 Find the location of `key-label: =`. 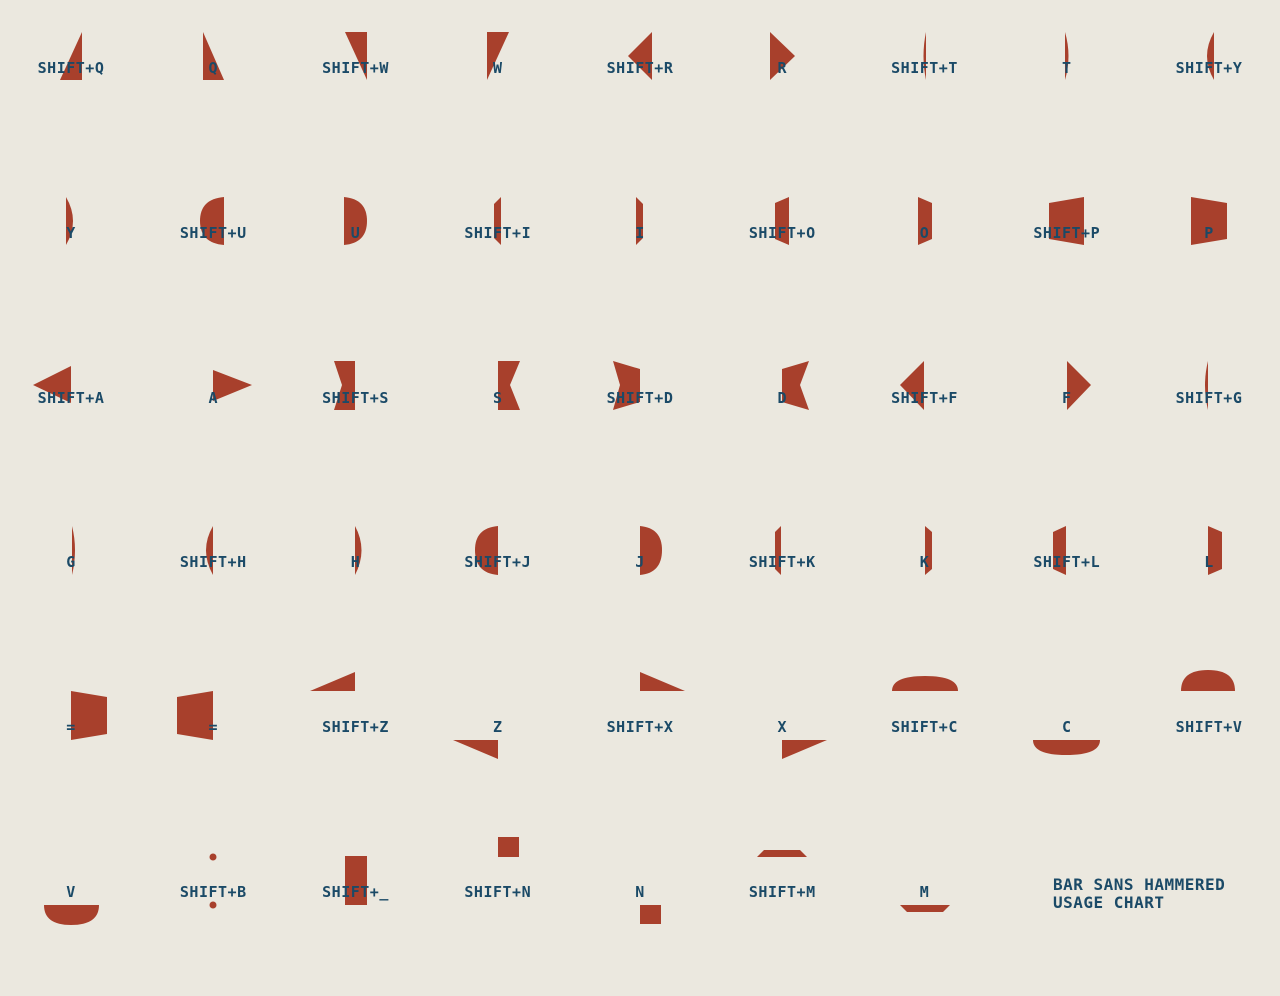

key-label: = is located at coordinates (71, 727).